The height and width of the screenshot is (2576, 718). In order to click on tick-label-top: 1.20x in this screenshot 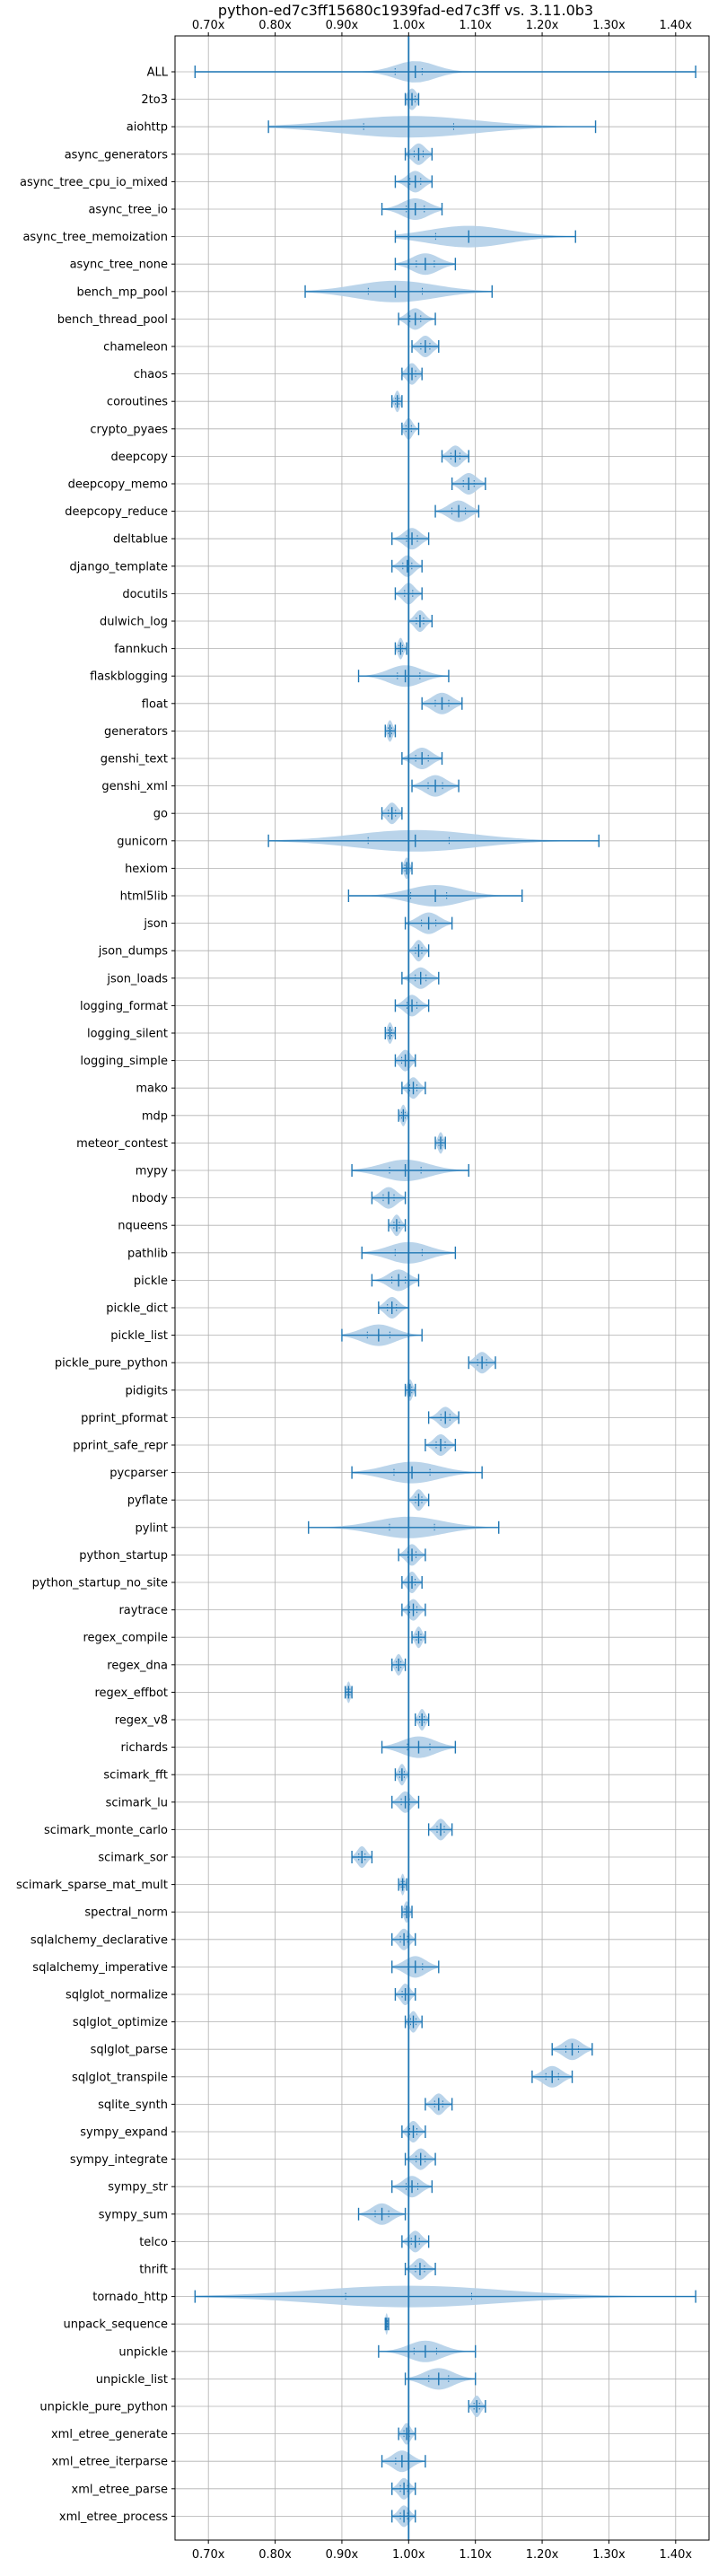, I will do `click(542, 25)`.